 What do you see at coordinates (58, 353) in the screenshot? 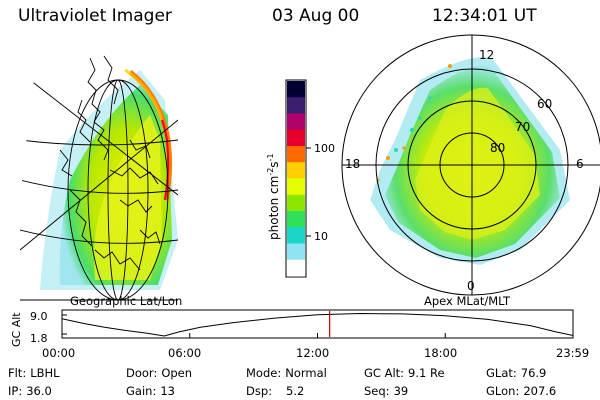
I see `x-tick-0000: 00:00` at bounding box center [58, 353].